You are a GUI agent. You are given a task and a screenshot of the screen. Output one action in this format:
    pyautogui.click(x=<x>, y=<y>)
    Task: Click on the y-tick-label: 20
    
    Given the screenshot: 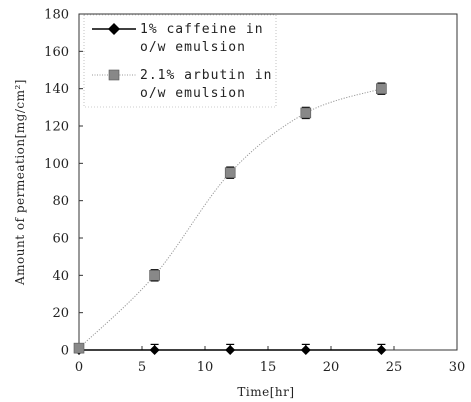 What is the action you would take?
    pyautogui.click(x=60, y=313)
    